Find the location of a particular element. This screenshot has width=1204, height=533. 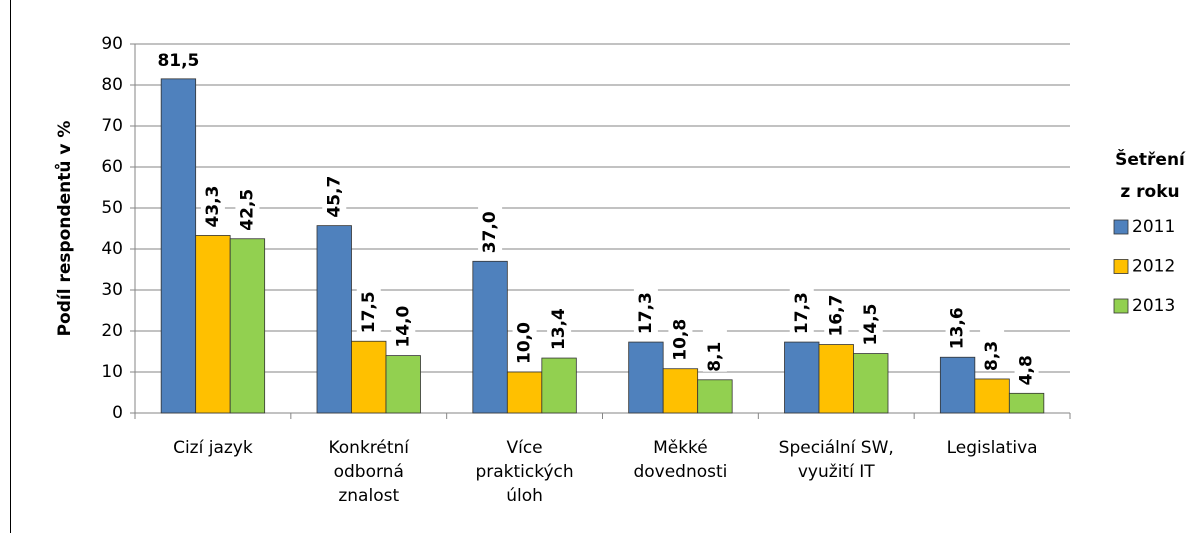

x-tick-label: znalost is located at coordinates (368, 496).